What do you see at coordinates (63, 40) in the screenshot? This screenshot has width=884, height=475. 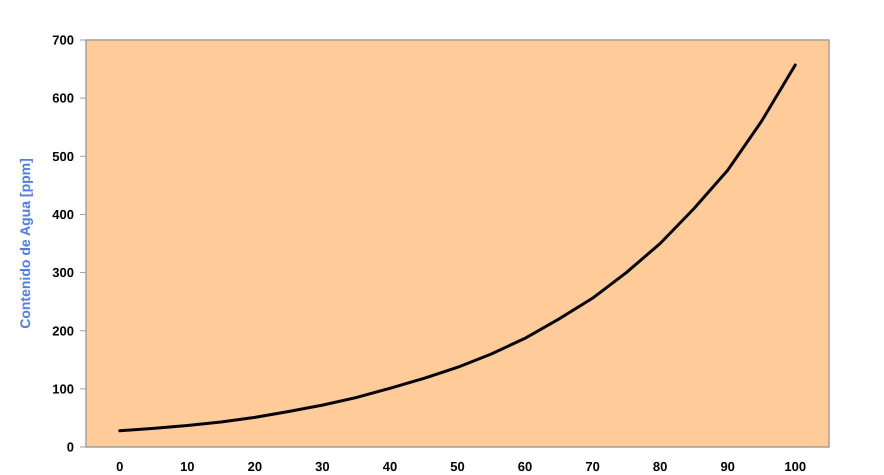 I see `y-tick-label: 700` at bounding box center [63, 40].